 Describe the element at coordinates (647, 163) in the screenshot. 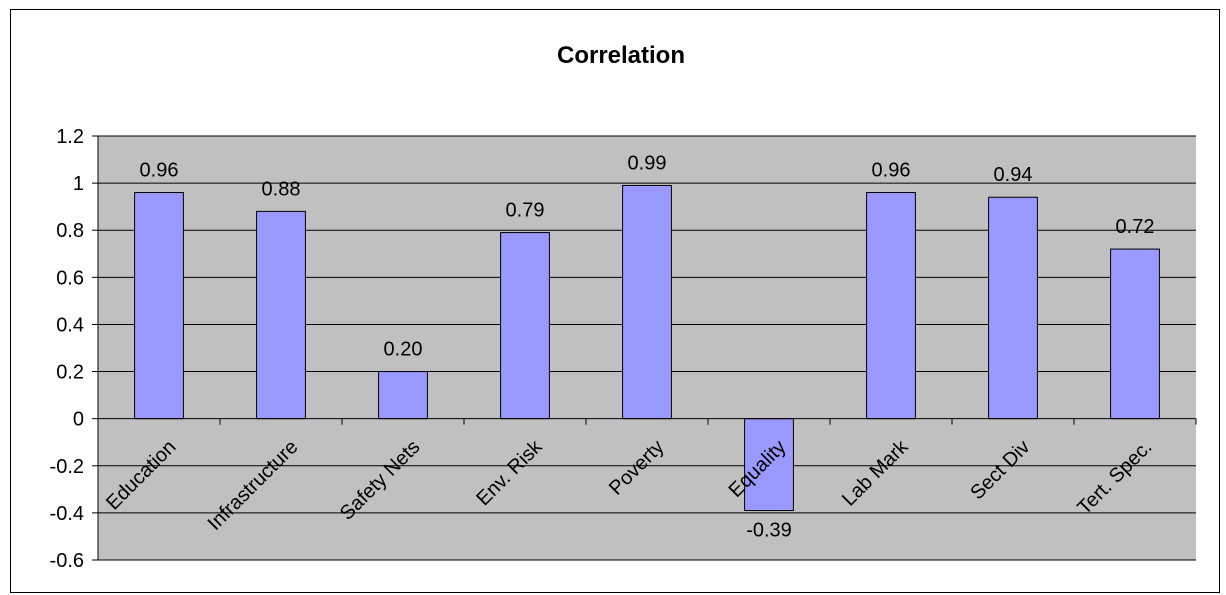

I see `data-label: 0.99` at that location.